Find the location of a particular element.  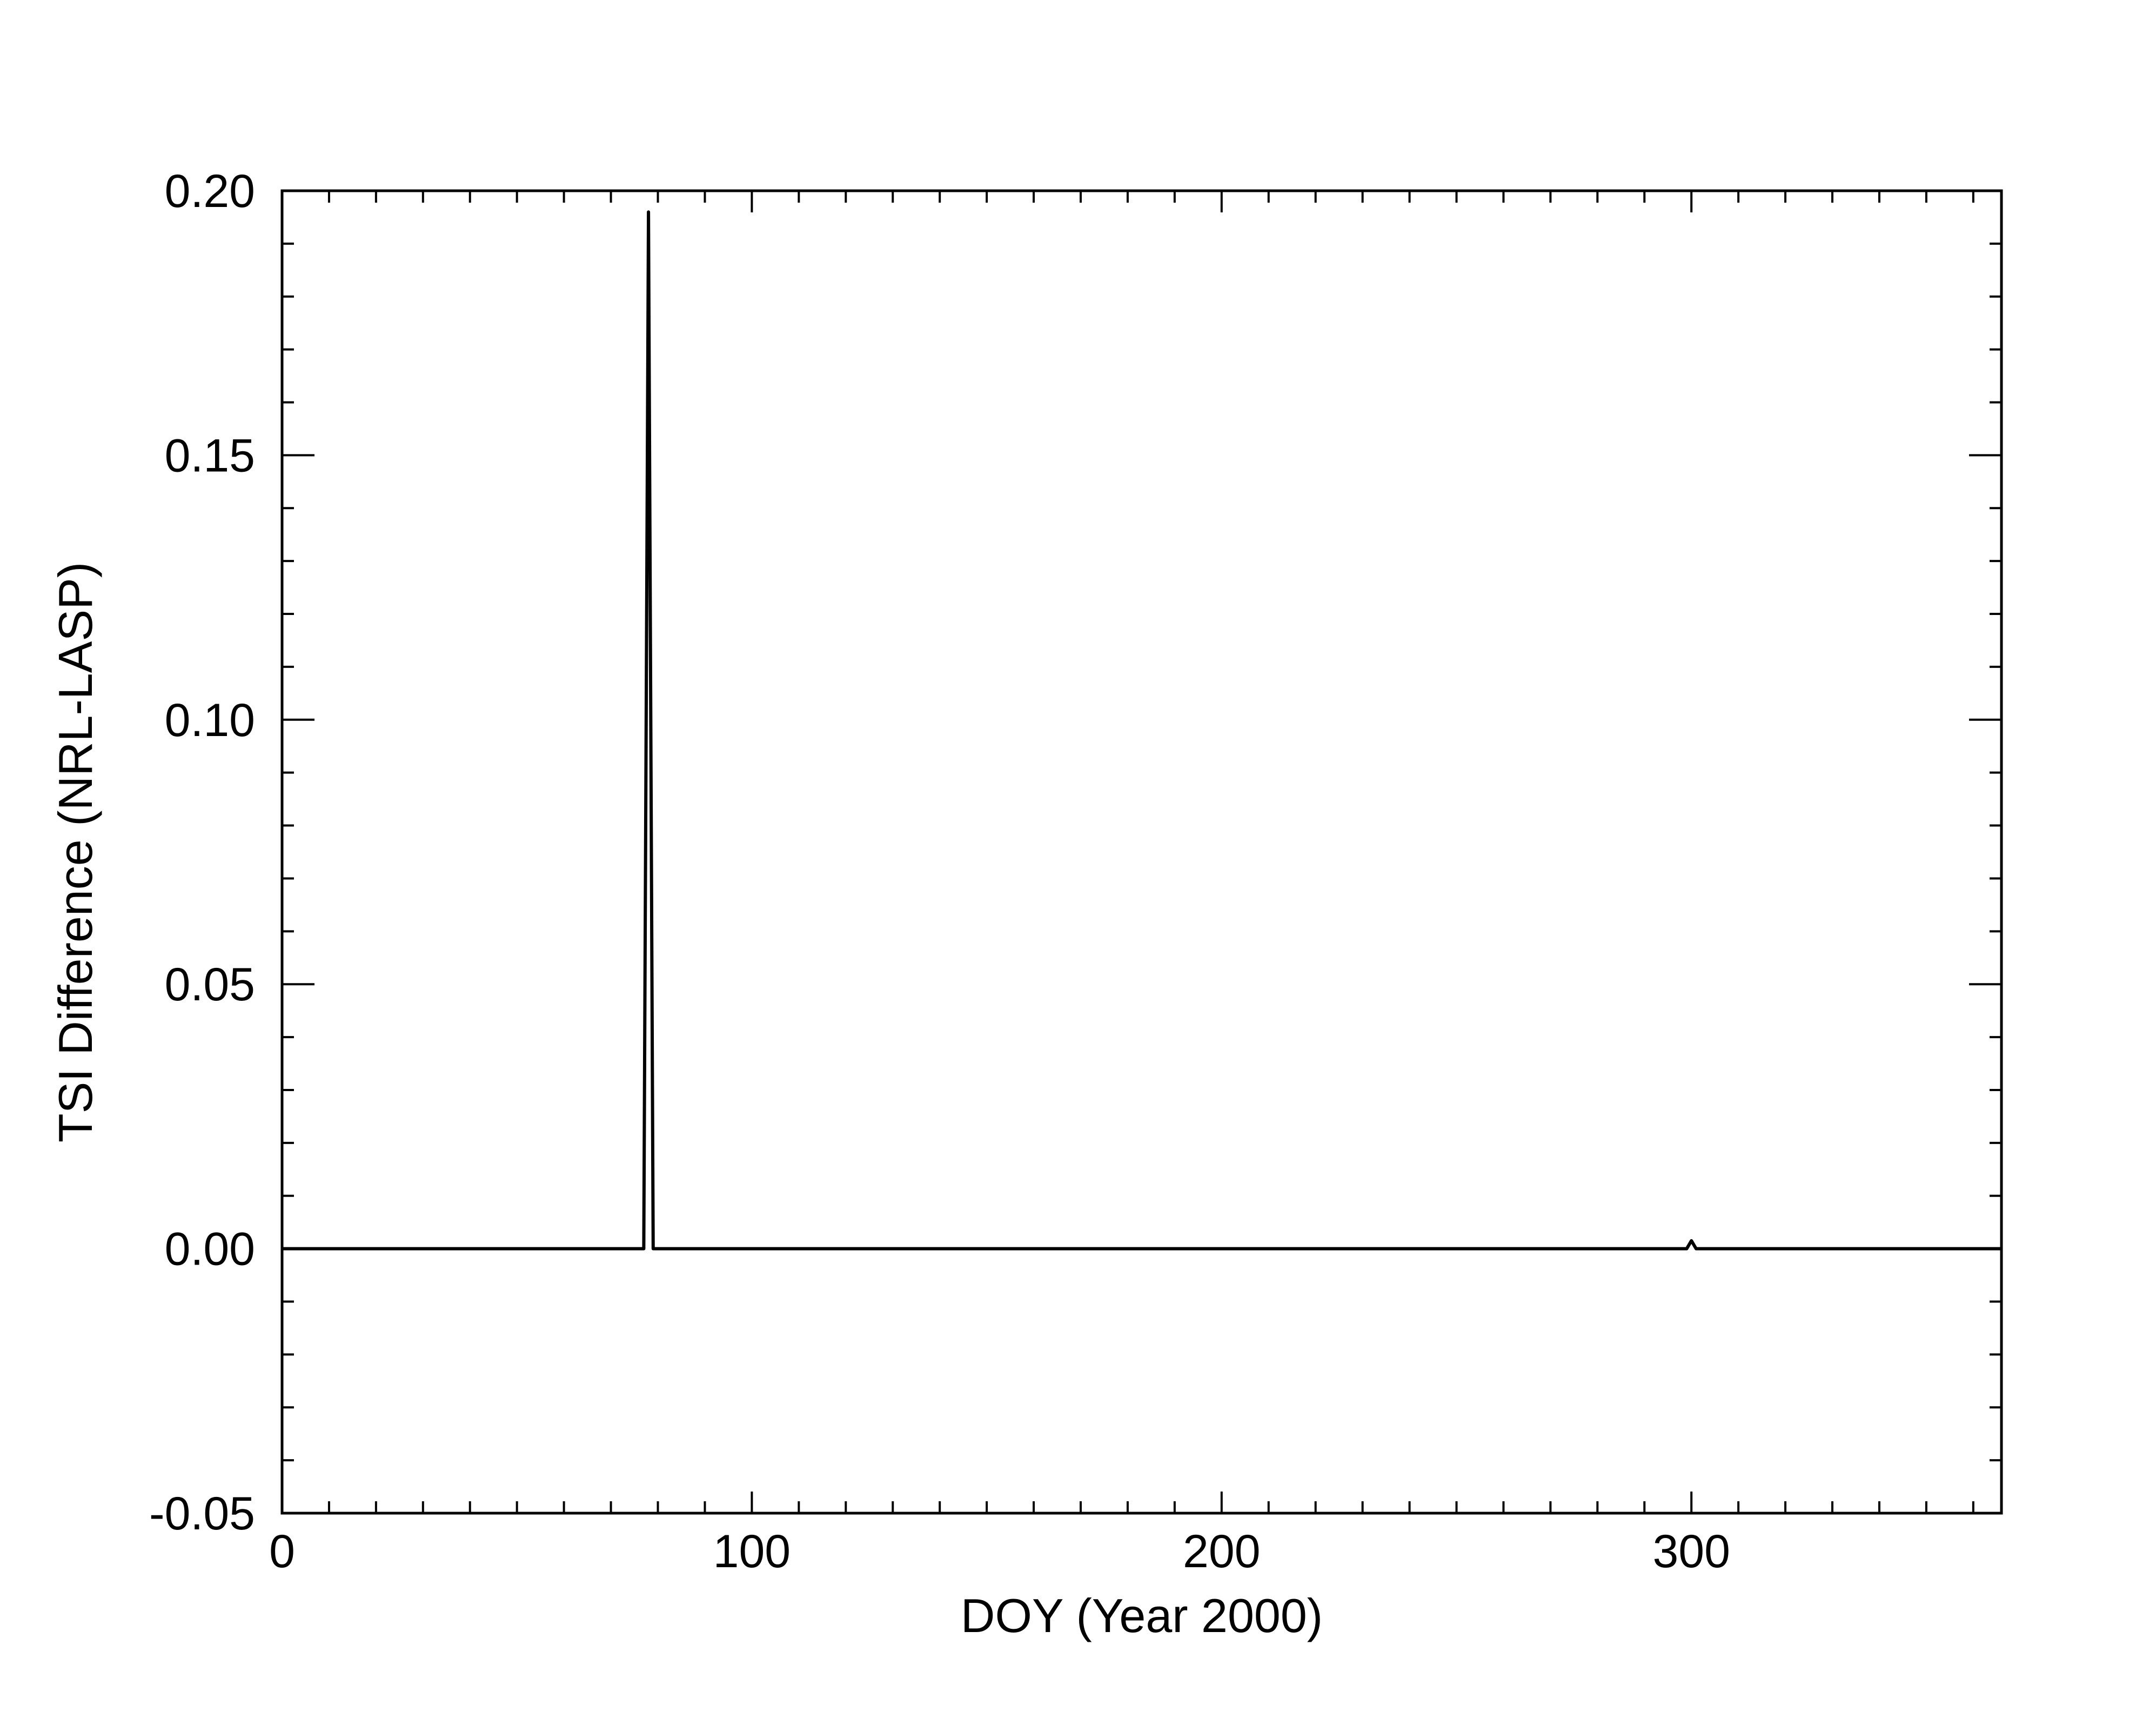

y-tick-label: 0.20 is located at coordinates (210, 191).